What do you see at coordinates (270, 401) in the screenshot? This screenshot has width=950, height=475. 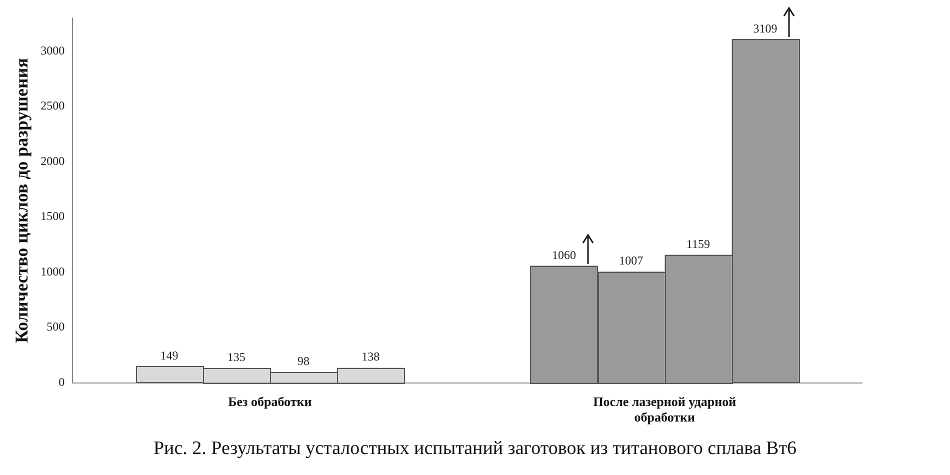 I see `x-tick-label: Без обработки` at bounding box center [270, 401].